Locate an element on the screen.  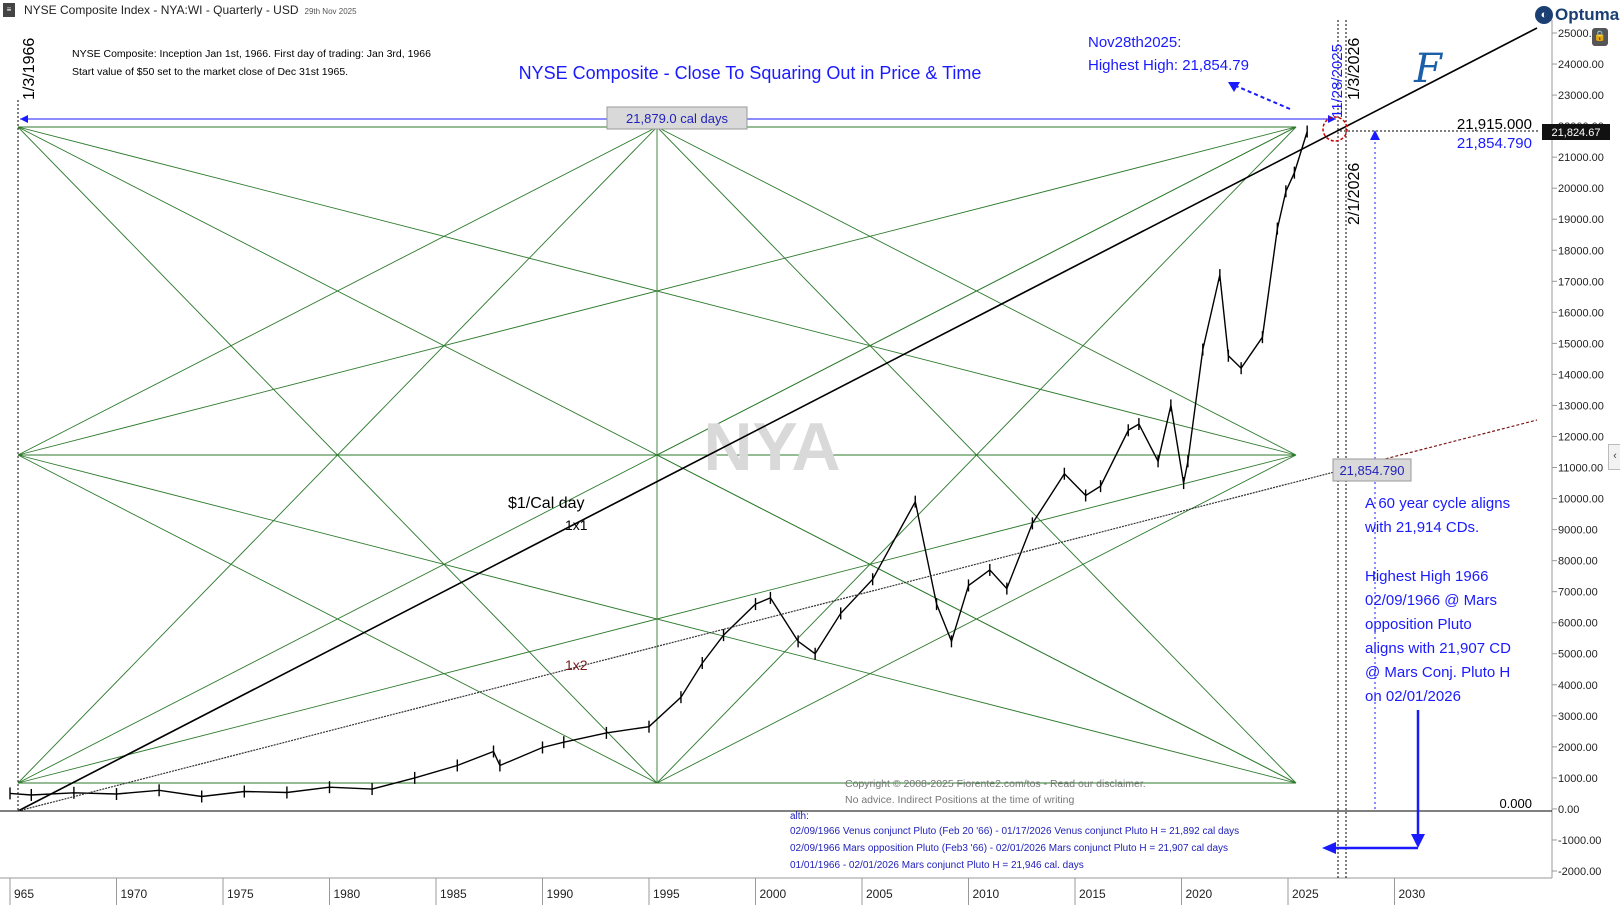
cal-days-box is located at coordinates (677, 118).